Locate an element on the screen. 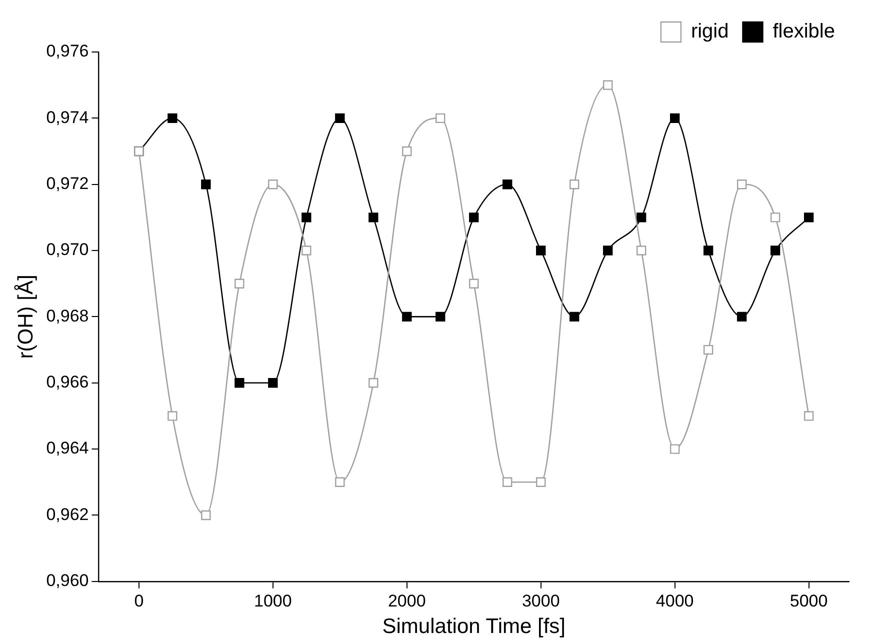 Image resolution: width=869 pixels, height=644 pixels. y-tick-label: 0,974 is located at coordinates (67, 117).